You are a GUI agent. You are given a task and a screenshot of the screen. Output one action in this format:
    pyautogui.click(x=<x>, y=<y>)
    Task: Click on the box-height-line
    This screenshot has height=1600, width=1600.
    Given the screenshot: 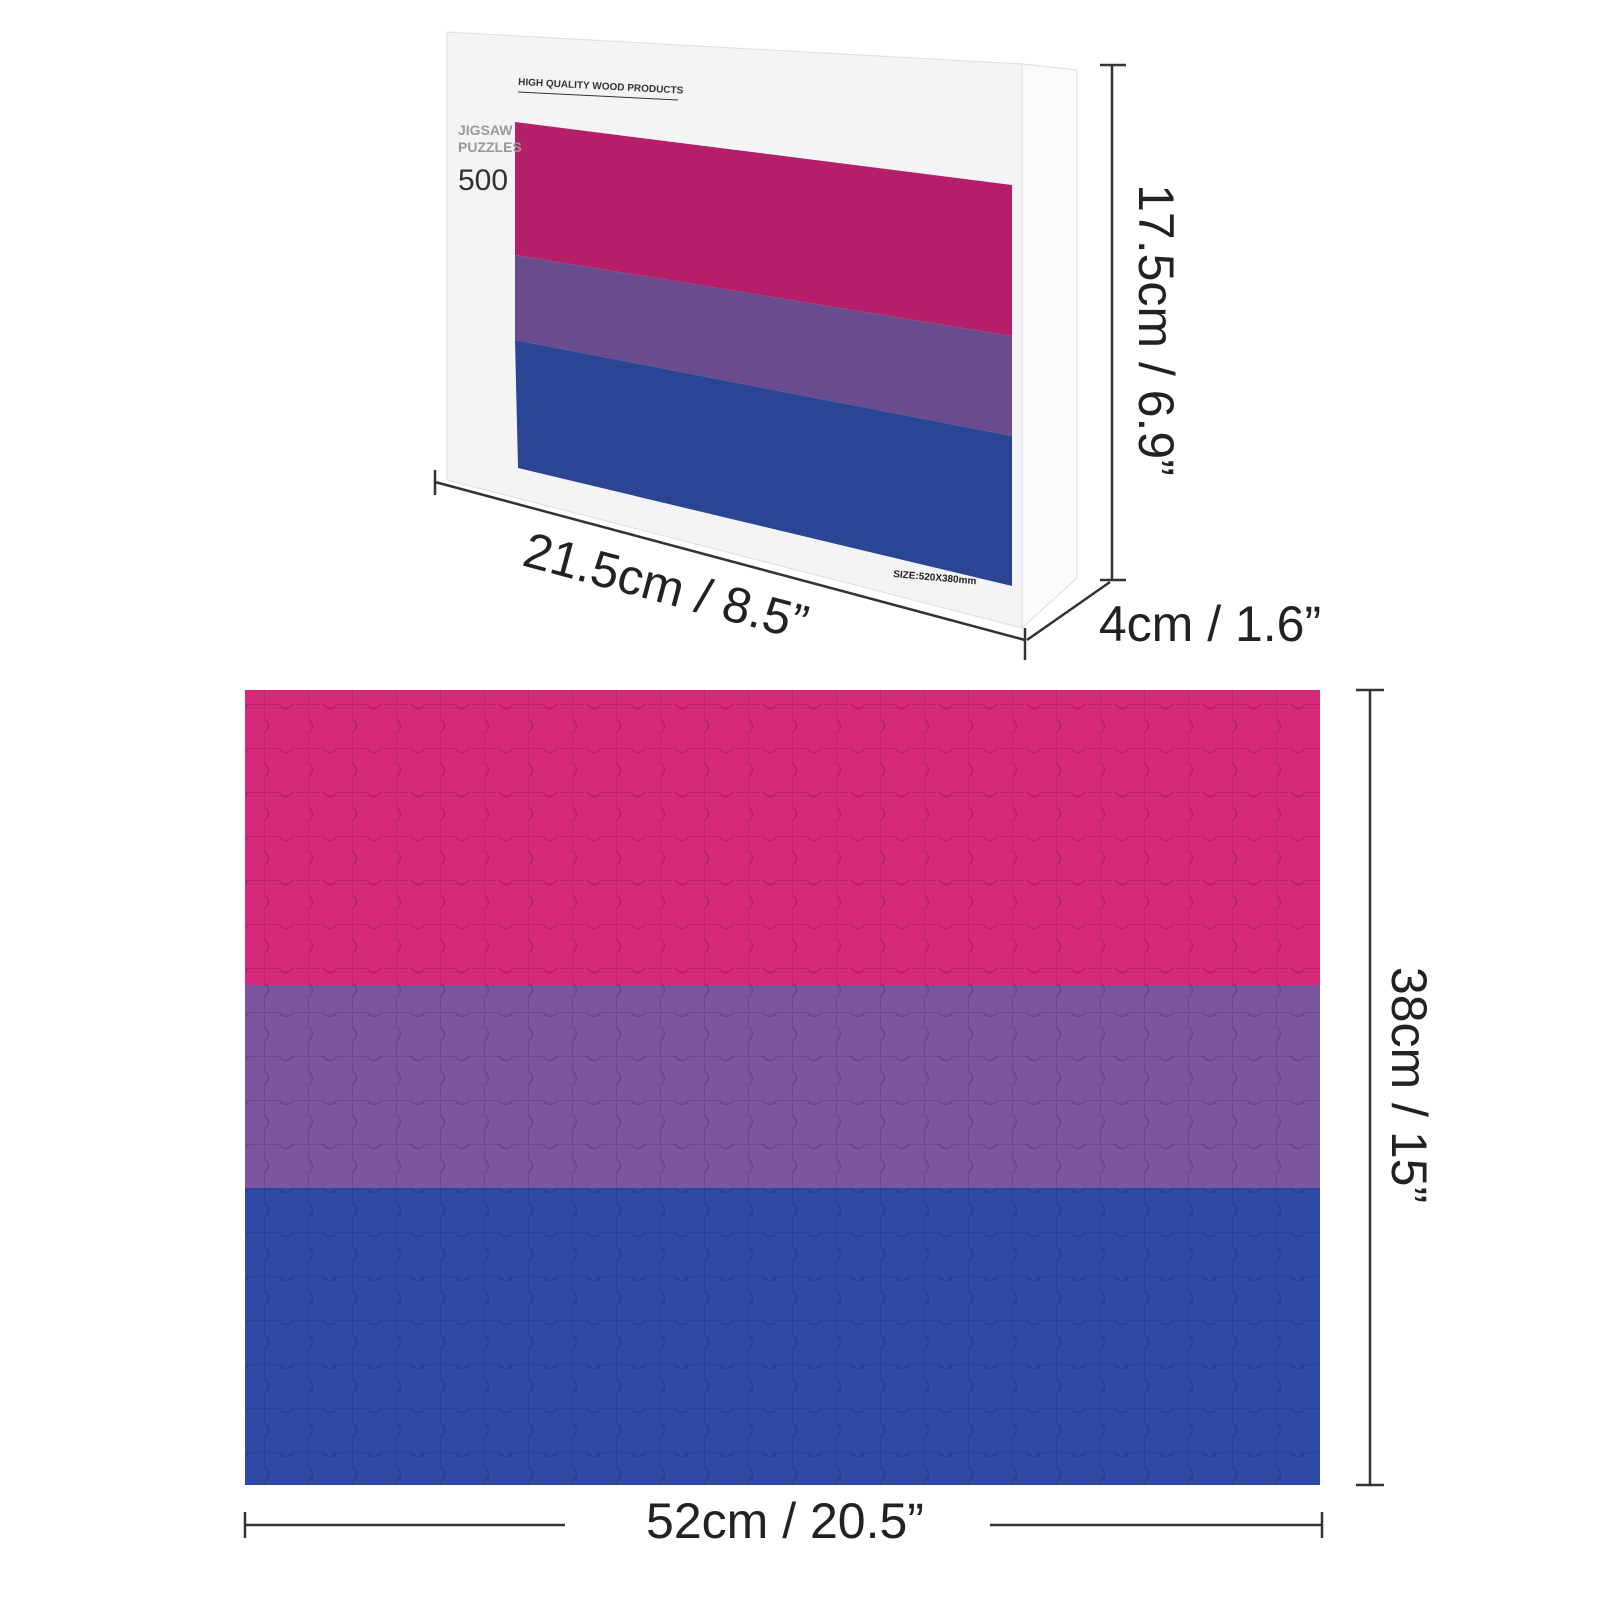 What is the action you would take?
    pyautogui.click(x=1113, y=322)
    